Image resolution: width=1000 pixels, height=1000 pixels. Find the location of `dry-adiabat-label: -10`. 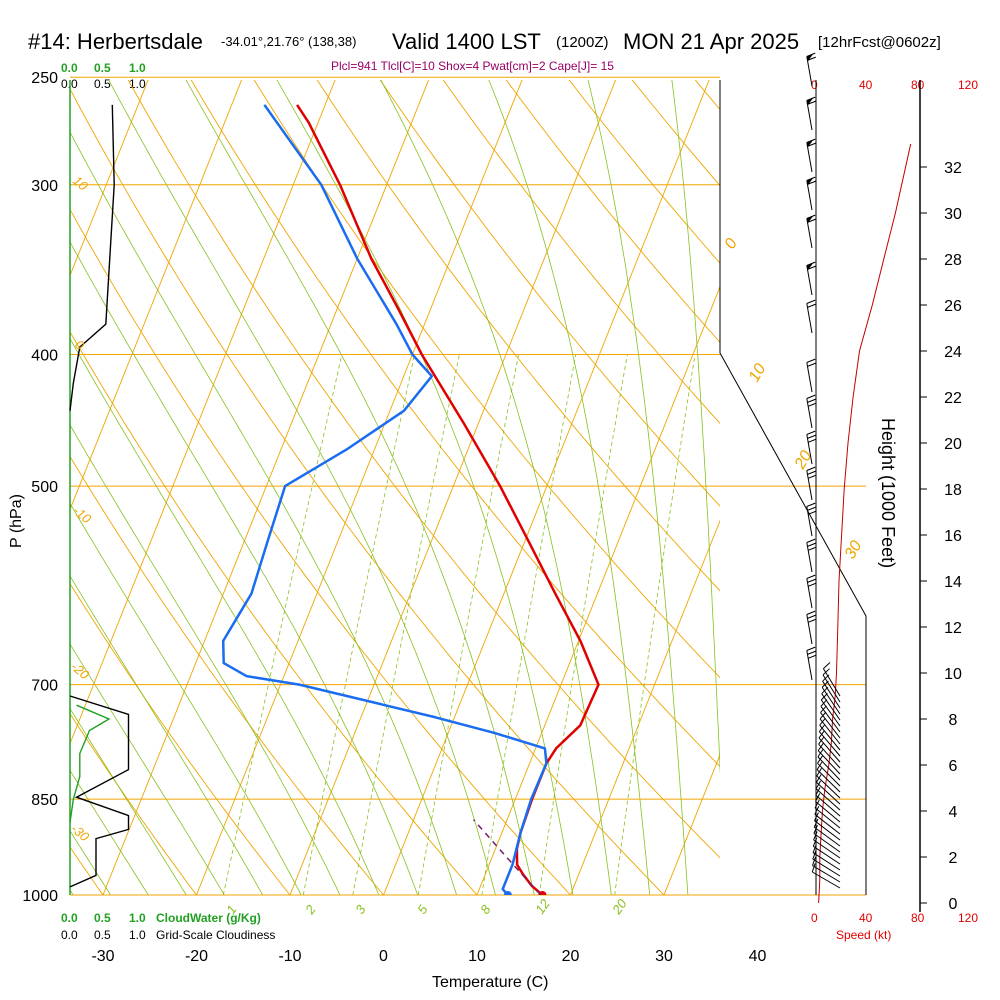

dry-adiabat-label: -10 is located at coordinates (82, 515).